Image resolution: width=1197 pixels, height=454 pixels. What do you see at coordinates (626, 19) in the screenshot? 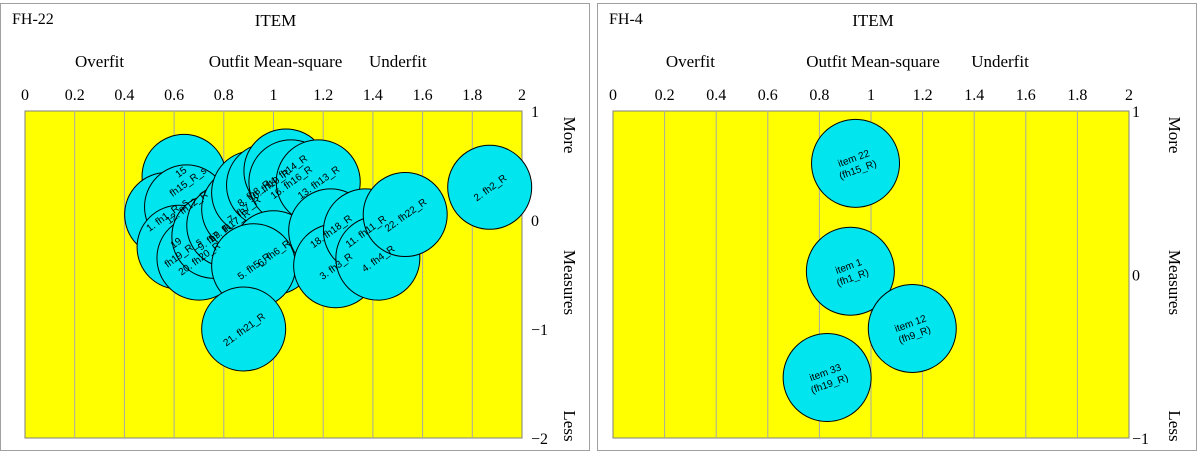
I see `panel-title: FH-4` at bounding box center [626, 19].